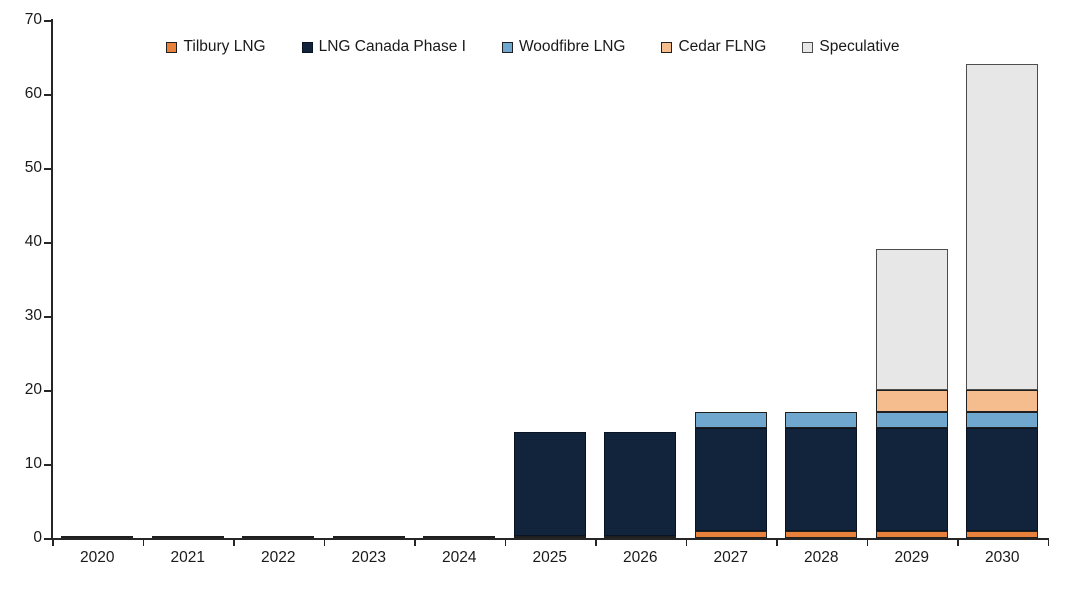  Describe the element at coordinates (1002, 401) in the screenshot. I see `bar-segment-cedar-flng-2030` at that location.